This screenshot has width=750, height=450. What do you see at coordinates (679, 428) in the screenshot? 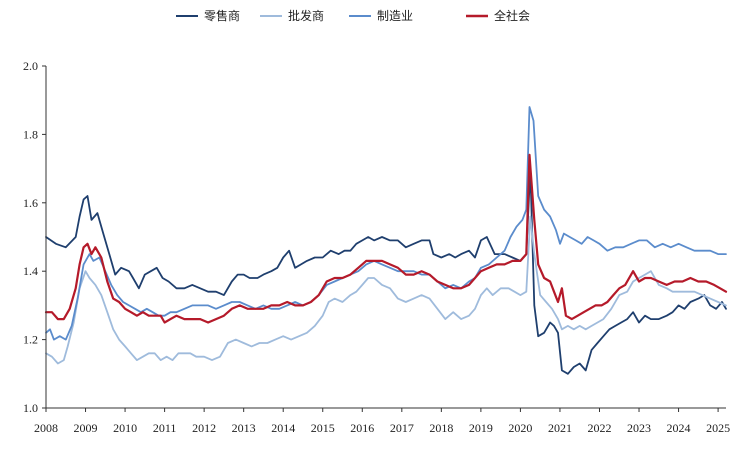
I see `x-tick-label: 2024` at bounding box center [679, 428].